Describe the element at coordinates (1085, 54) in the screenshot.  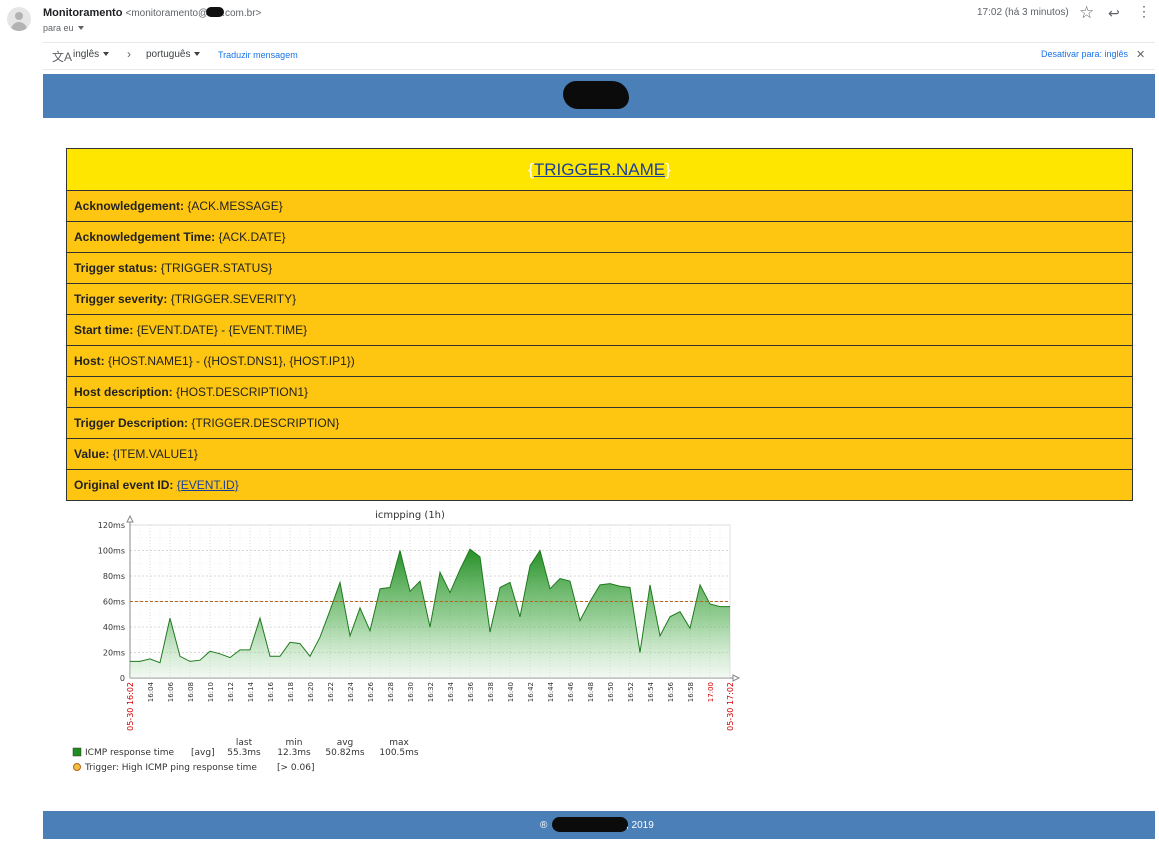
I see `disable-translation-link: Desativar para: inglês` at that location.